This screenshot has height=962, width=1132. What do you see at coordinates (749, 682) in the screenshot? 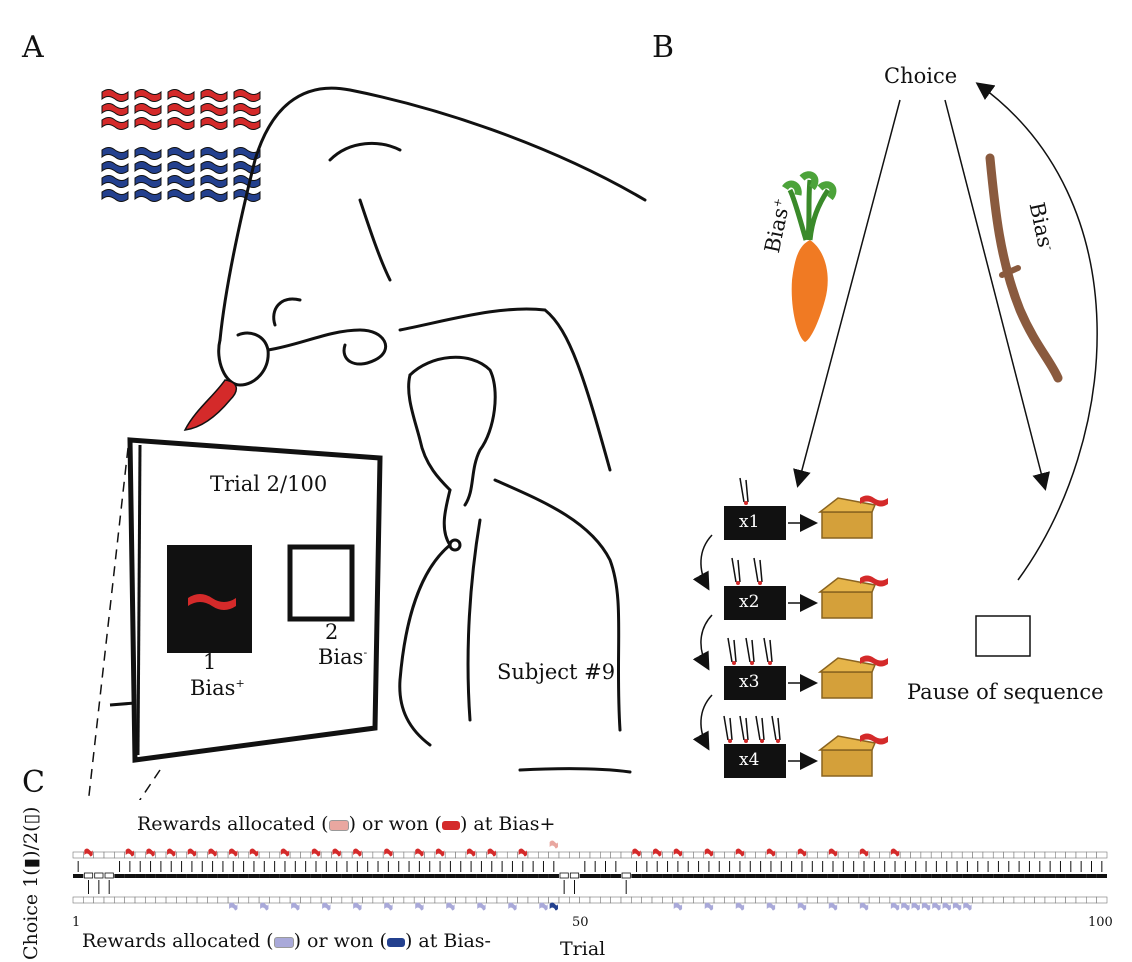
I see `multiplier-label-3: x3` at bounding box center [749, 682].